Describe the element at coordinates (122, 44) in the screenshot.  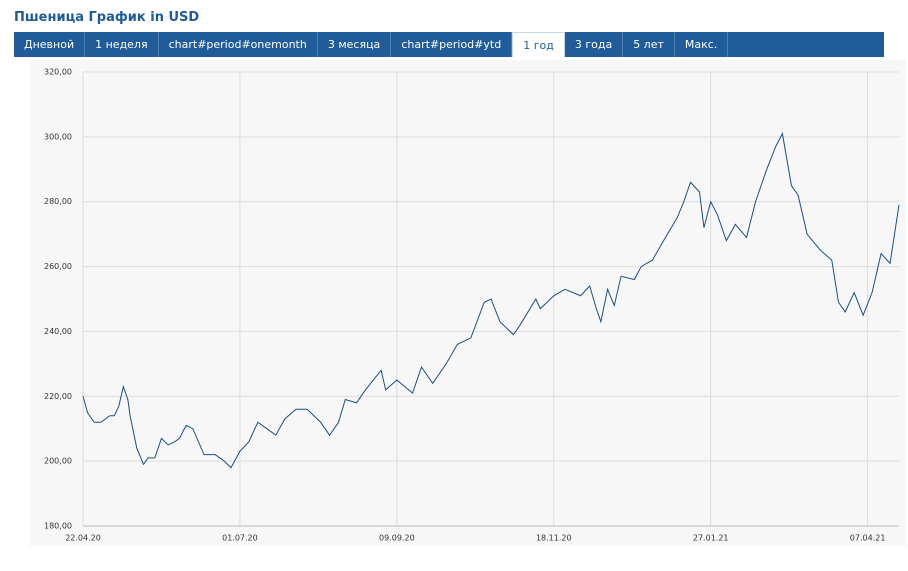
I see `tab: 1 неделя` at that location.